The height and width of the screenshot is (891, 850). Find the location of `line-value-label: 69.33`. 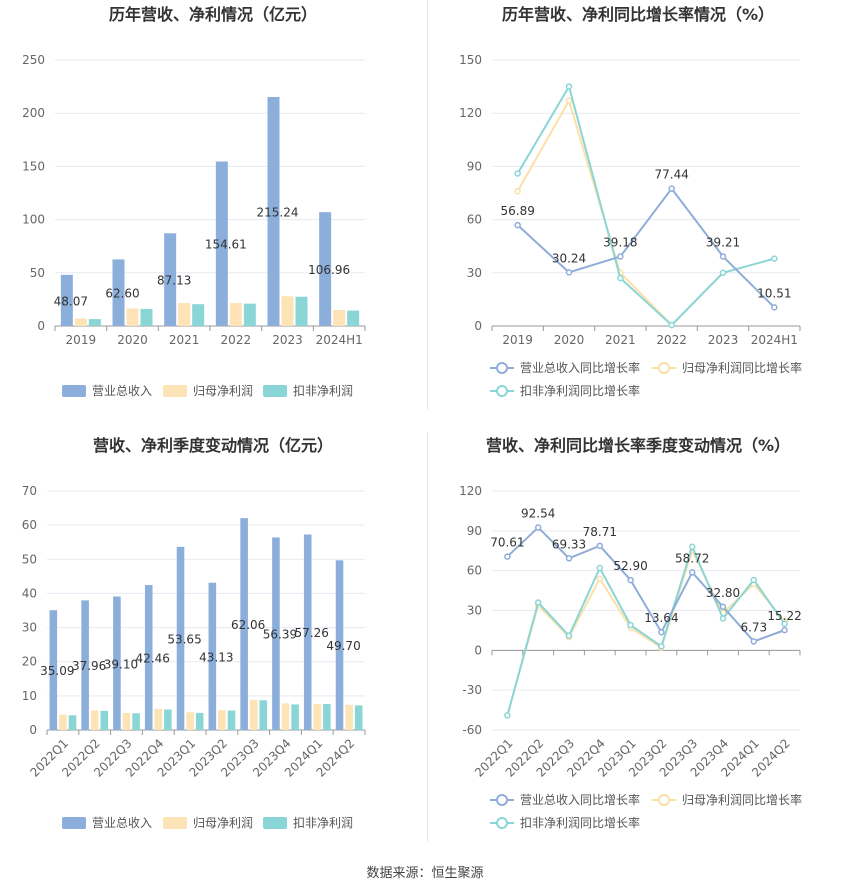

line-value-label: 69.33 is located at coordinates (569, 544).